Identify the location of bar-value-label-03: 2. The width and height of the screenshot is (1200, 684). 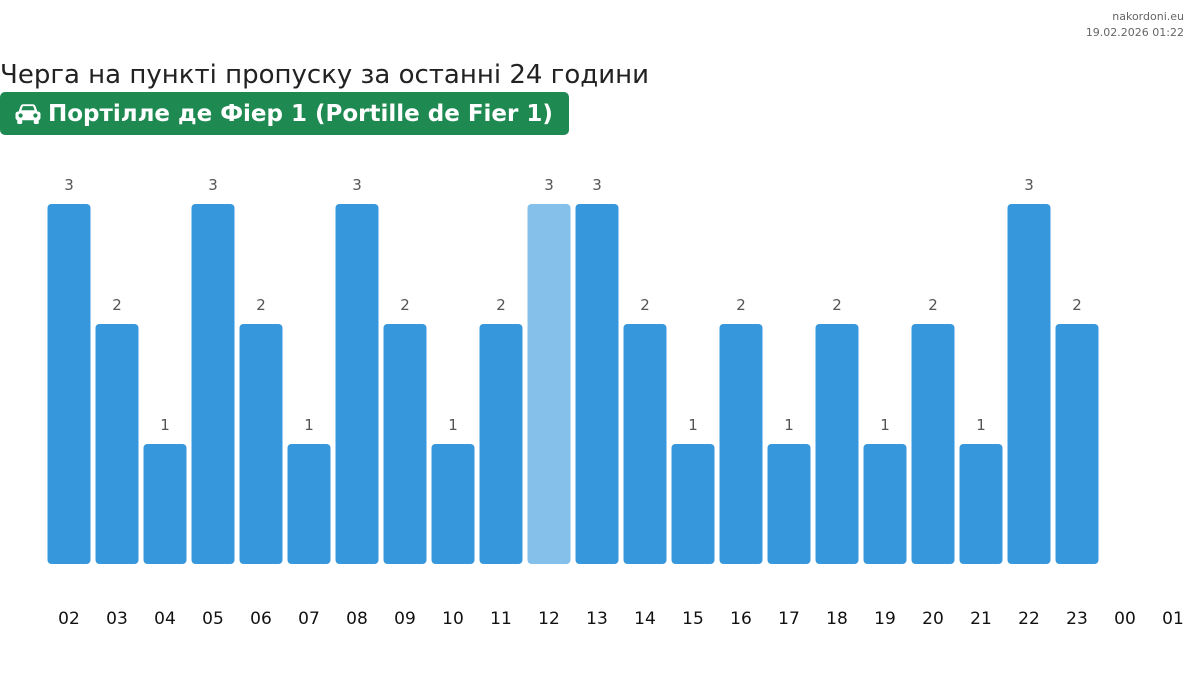
(117, 305).